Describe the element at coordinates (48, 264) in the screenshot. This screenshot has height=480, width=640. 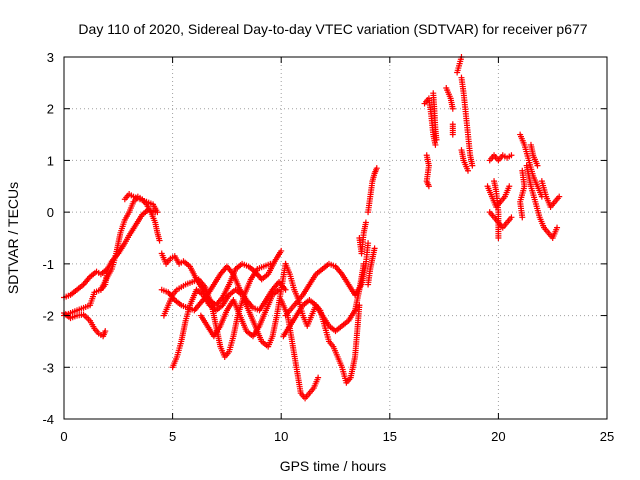
I see `y-tick-label: -1` at that location.